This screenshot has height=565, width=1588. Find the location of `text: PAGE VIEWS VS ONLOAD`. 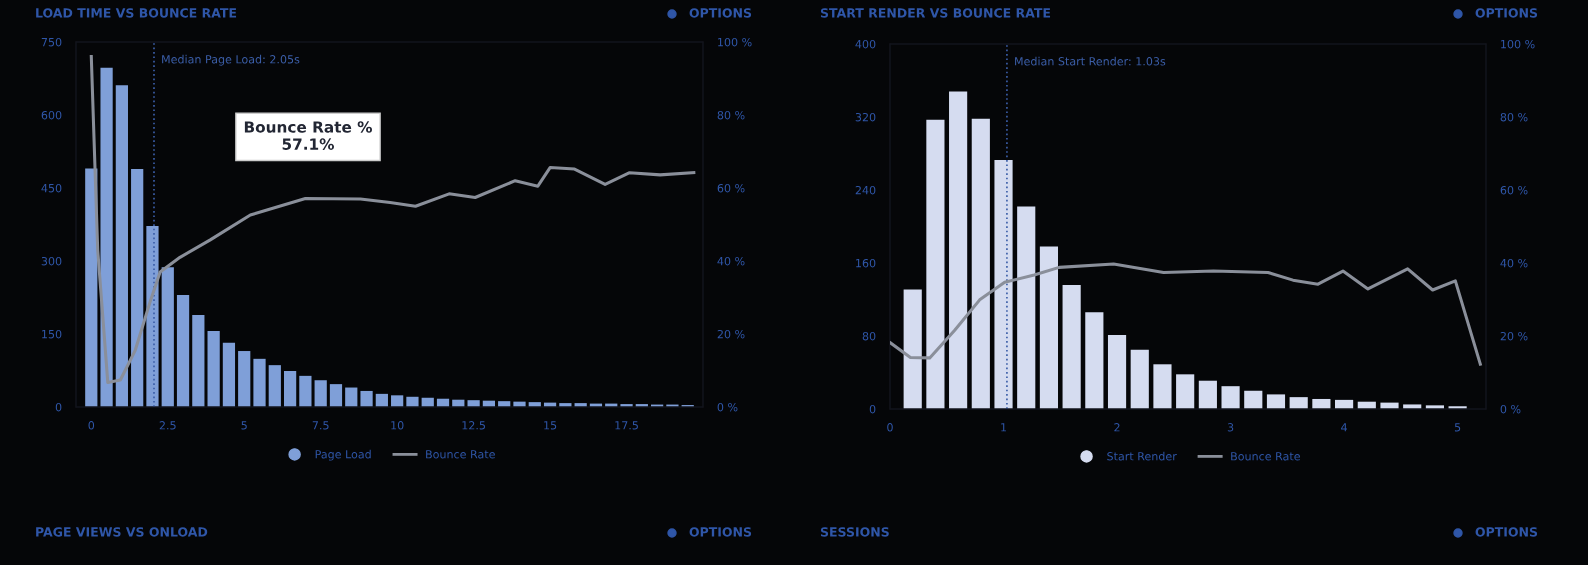

text: PAGE VIEWS VS ONLOAD is located at coordinates (122, 532).